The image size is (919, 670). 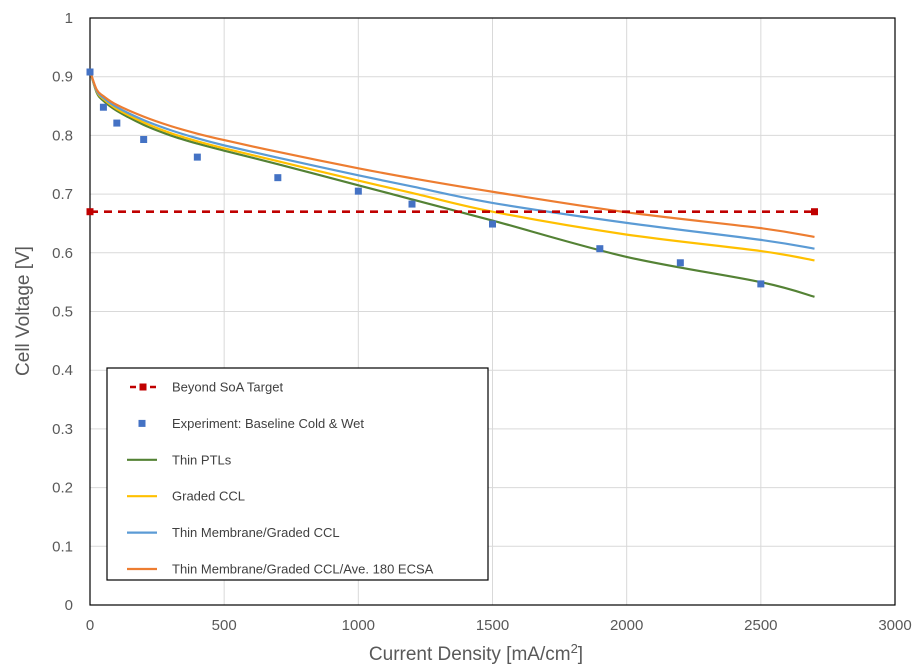 I want to click on x-tick-label: 3000, so click(x=894, y=625).